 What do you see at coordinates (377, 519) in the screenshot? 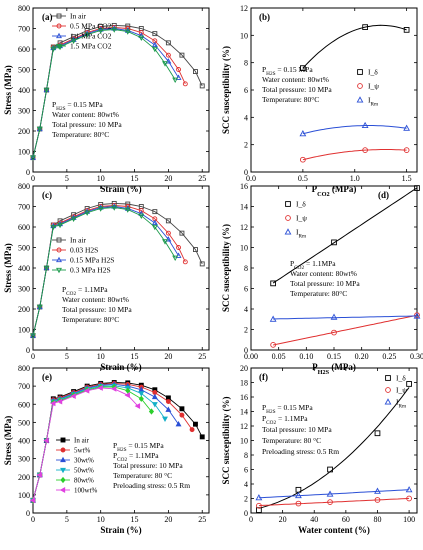
I see `x-tick-label: 80` at bounding box center [377, 519].